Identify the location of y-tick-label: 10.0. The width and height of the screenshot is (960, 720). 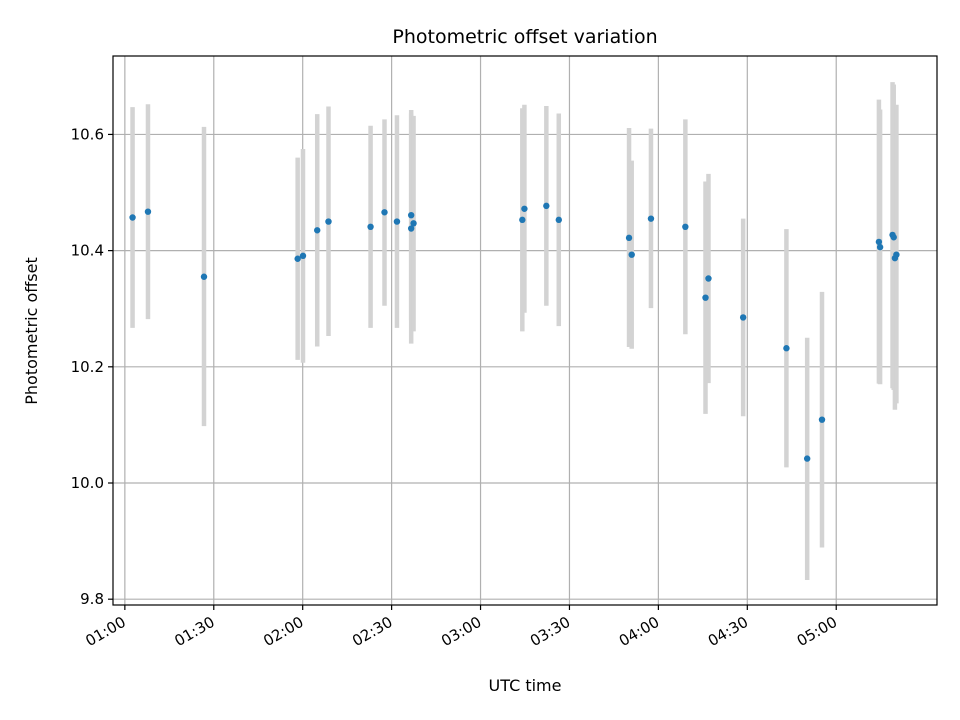
(87, 483).